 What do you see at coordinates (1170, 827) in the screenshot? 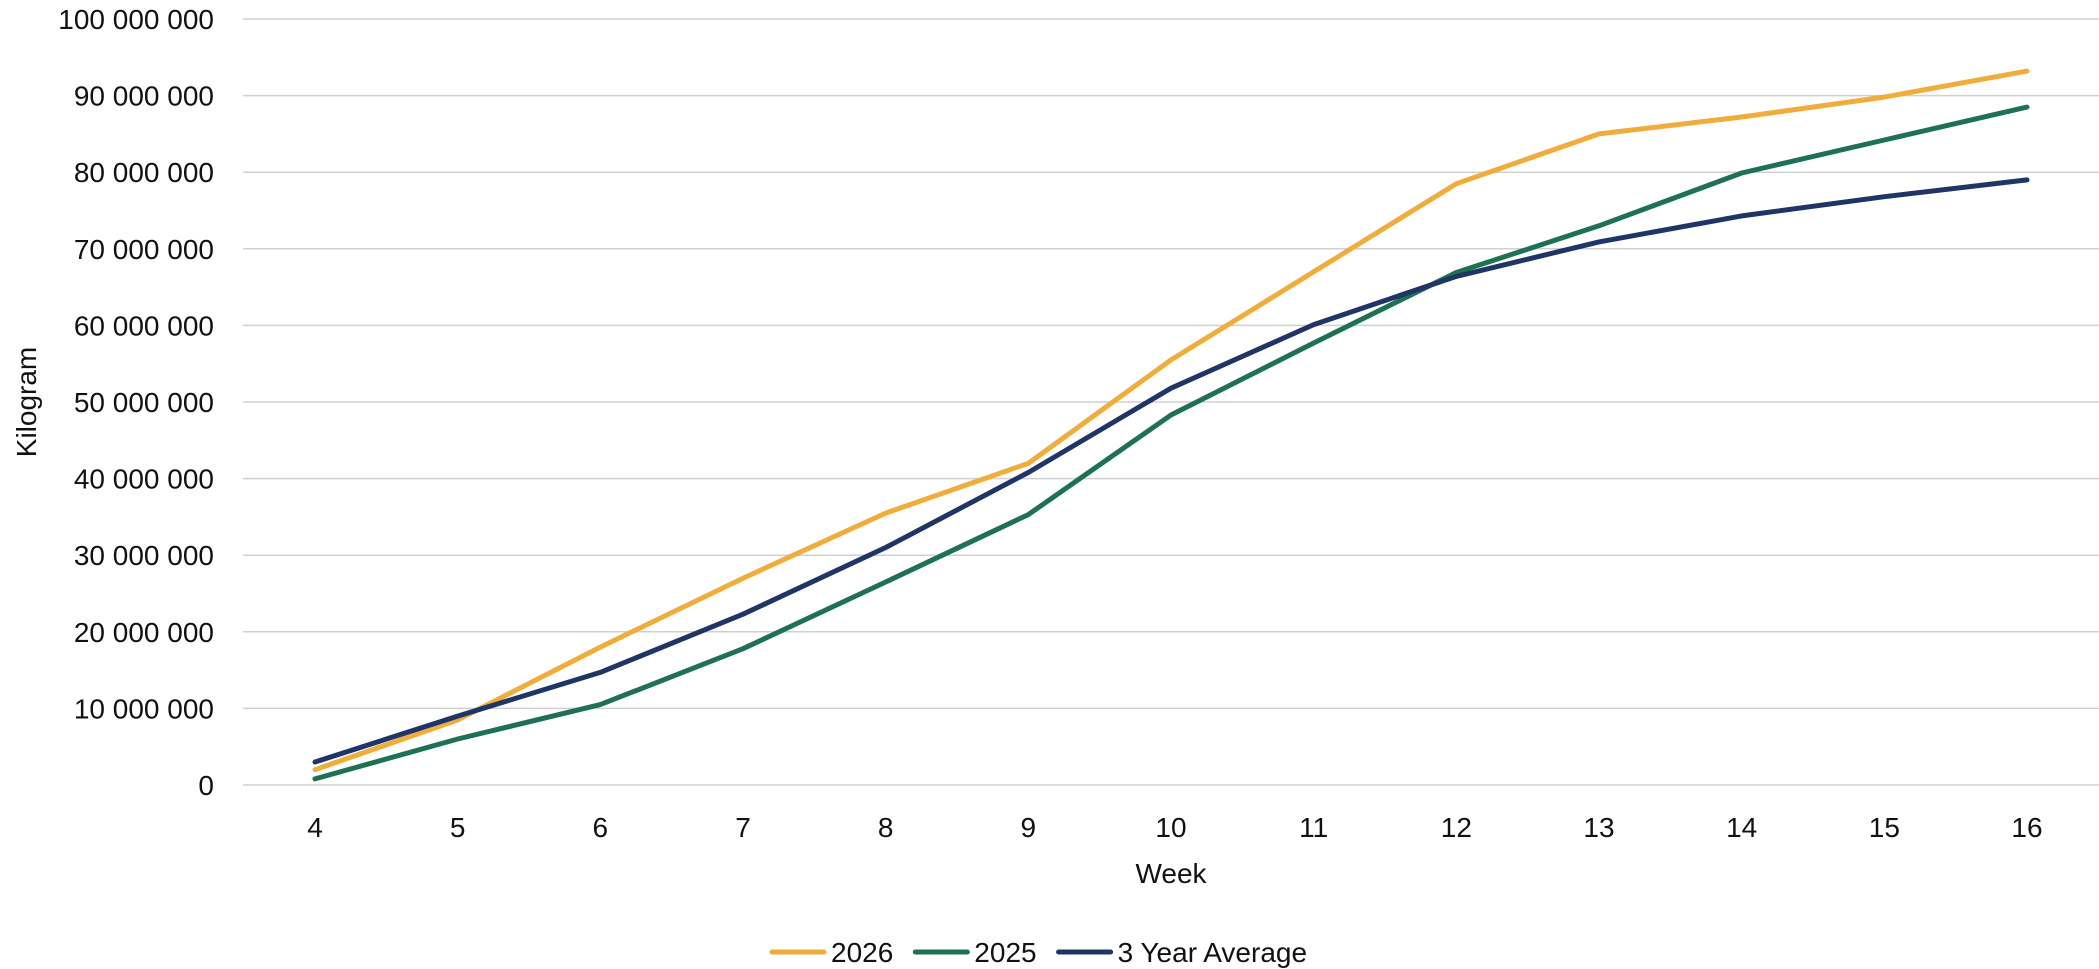
I see `x-tick-label: 10` at bounding box center [1170, 827].